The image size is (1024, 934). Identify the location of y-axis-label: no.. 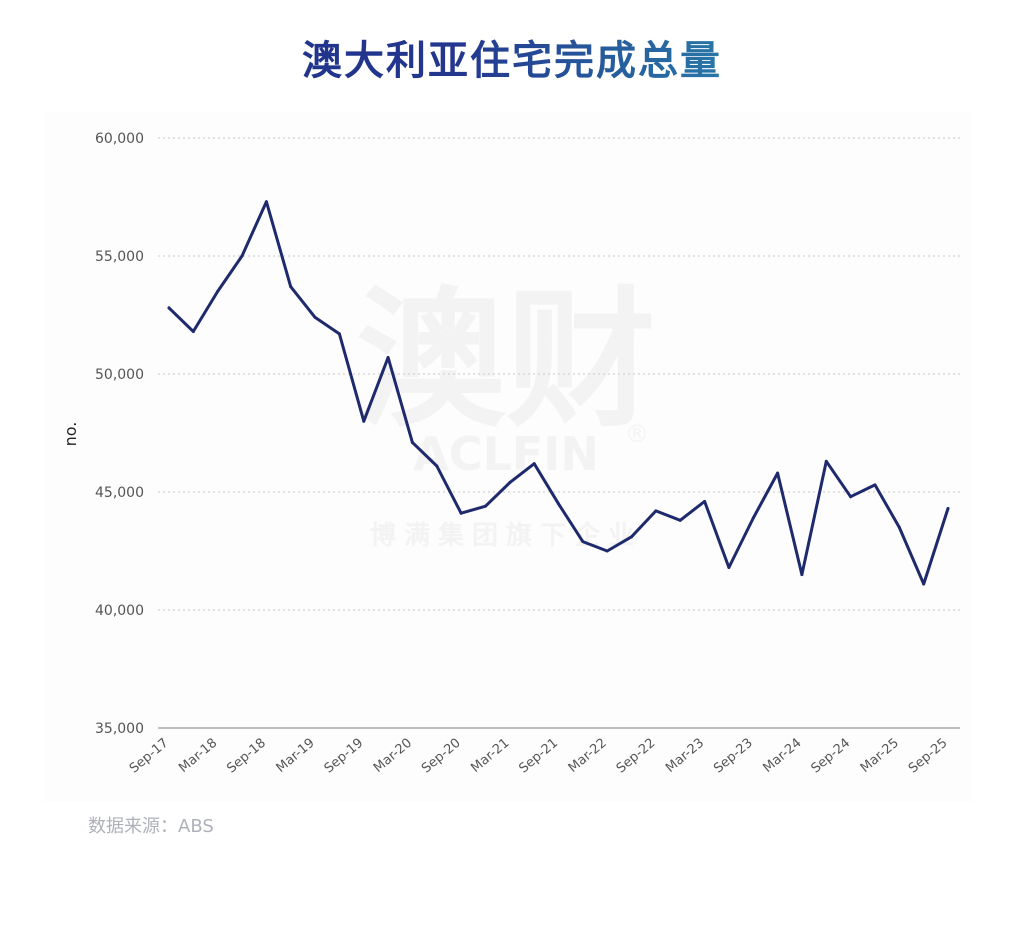
(70, 434).